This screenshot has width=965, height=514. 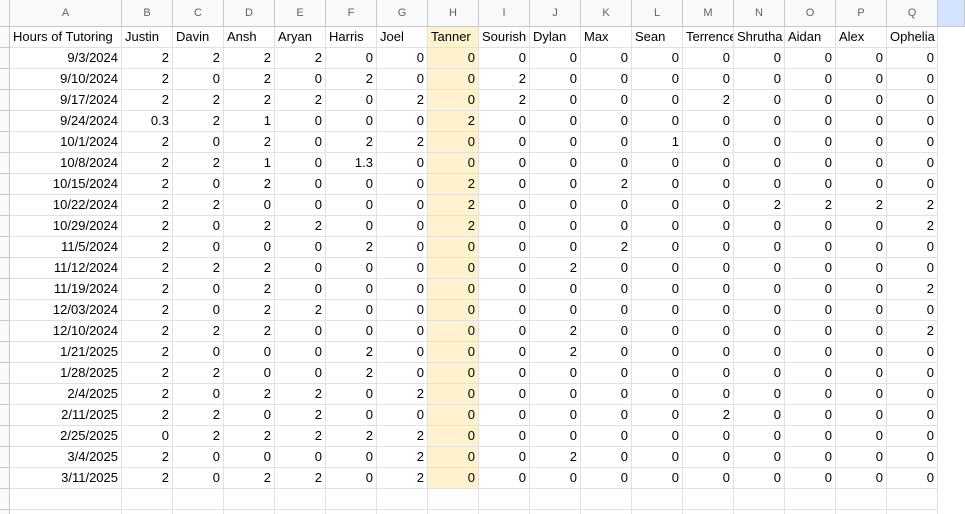 I want to click on column-header: P, so click(x=861, y=13).